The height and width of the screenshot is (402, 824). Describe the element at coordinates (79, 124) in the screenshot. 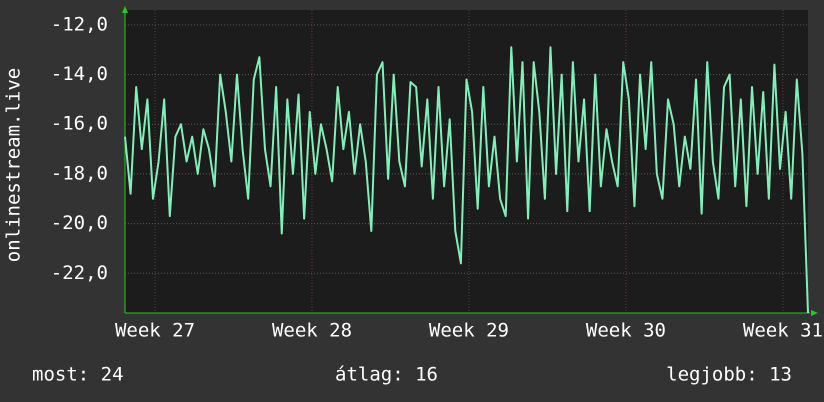

I see `y-tick-label: -16,0` at that location.